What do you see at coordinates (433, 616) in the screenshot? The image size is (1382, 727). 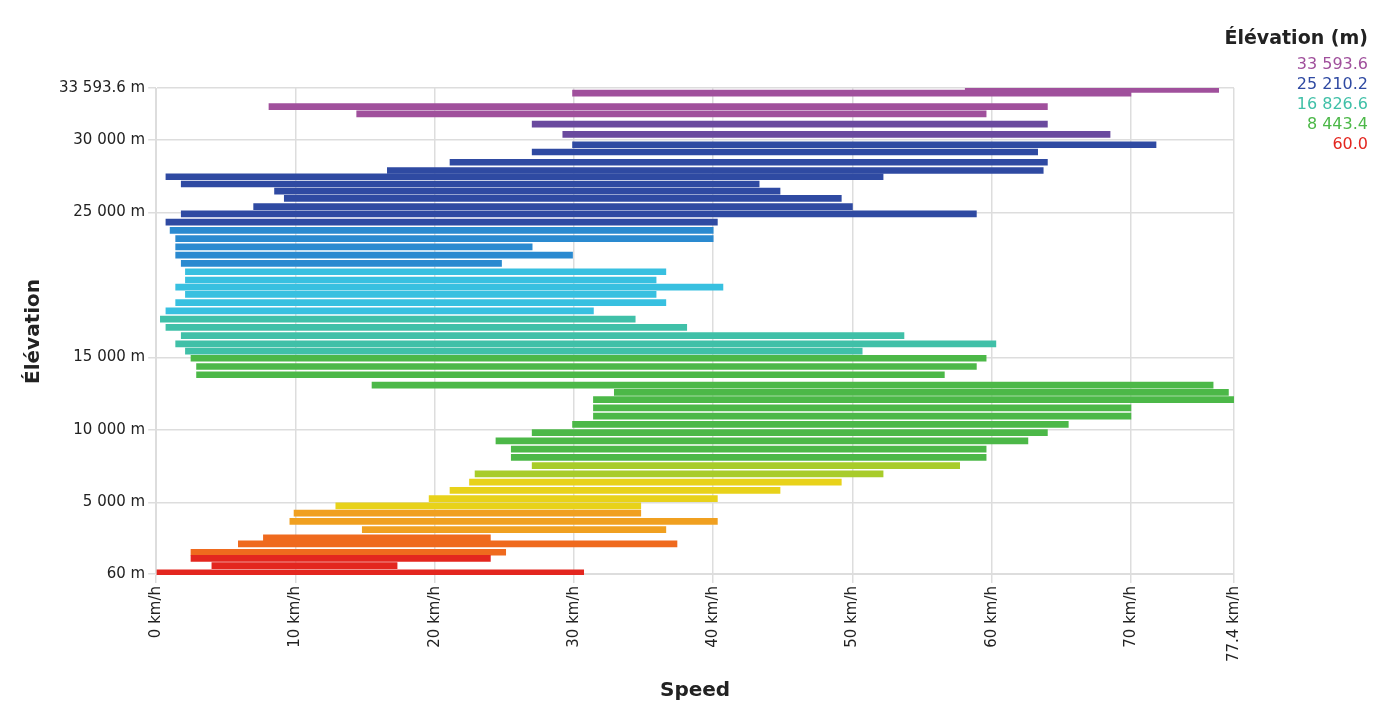 I see `x-tick-label: 20 km/h` at bounding box center [433, 616].